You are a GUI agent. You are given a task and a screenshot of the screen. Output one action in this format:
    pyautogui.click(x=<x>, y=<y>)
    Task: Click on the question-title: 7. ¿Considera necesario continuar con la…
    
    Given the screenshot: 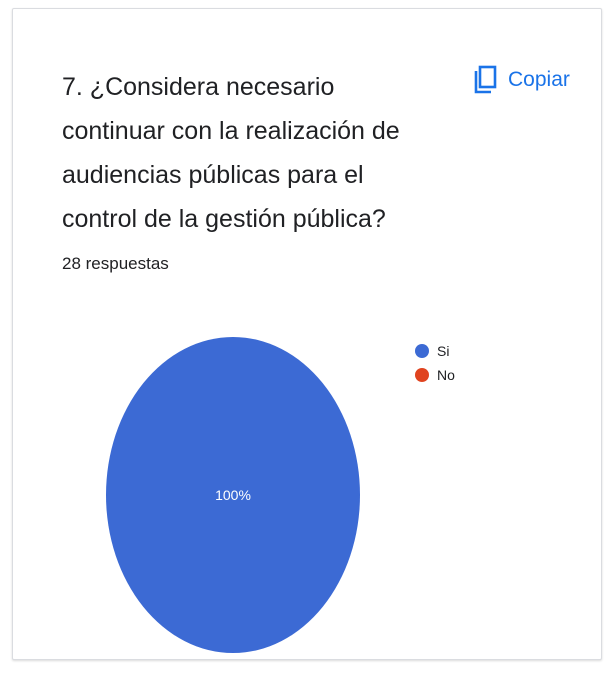 What is the action you would take?
    pyautogui.click(x=231, y=153)
    